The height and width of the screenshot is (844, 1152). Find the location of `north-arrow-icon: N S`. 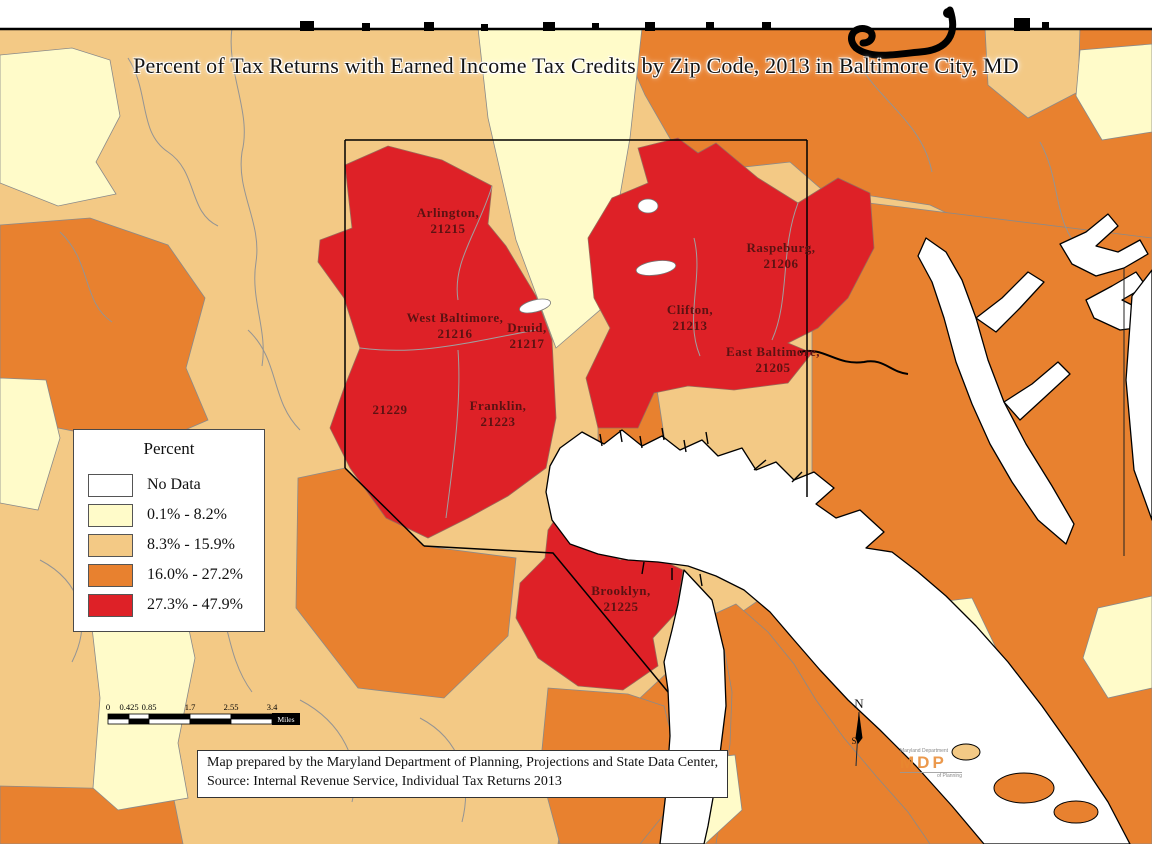

north-arrow-icon: N S is located at coordinates (857, 731).